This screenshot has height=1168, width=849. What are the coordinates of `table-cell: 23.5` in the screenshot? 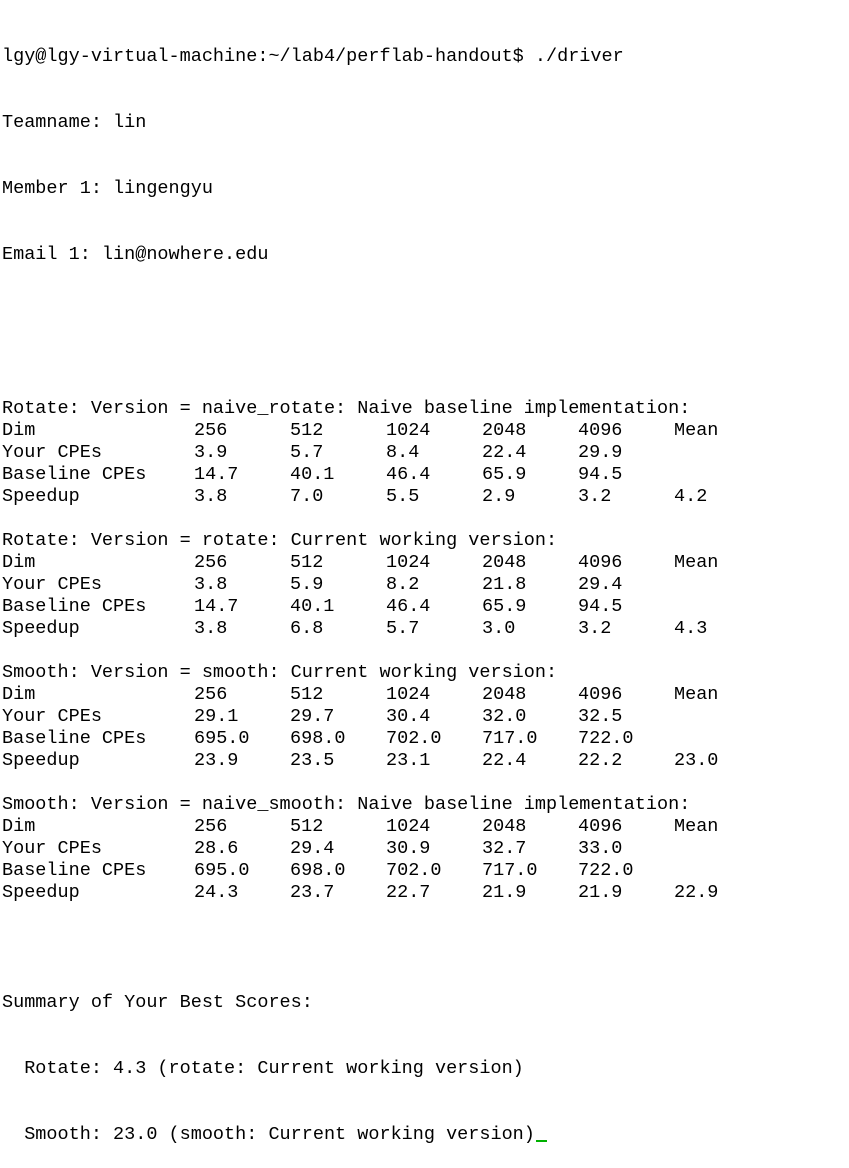 It's located at (312, 760).